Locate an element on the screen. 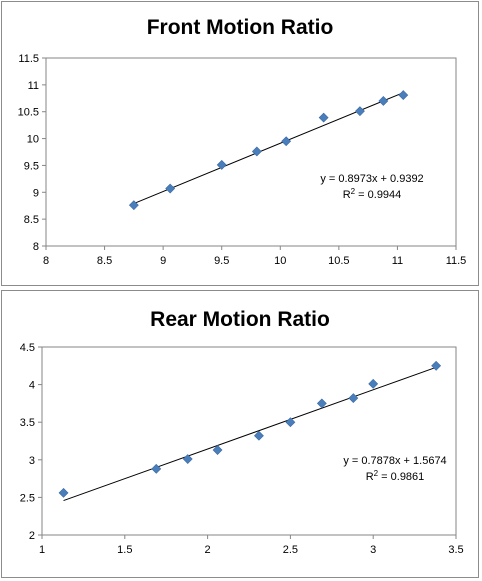 The image size is (482, 581). front-y-tick-label: 11.5 is located at coordinates (28, 59).